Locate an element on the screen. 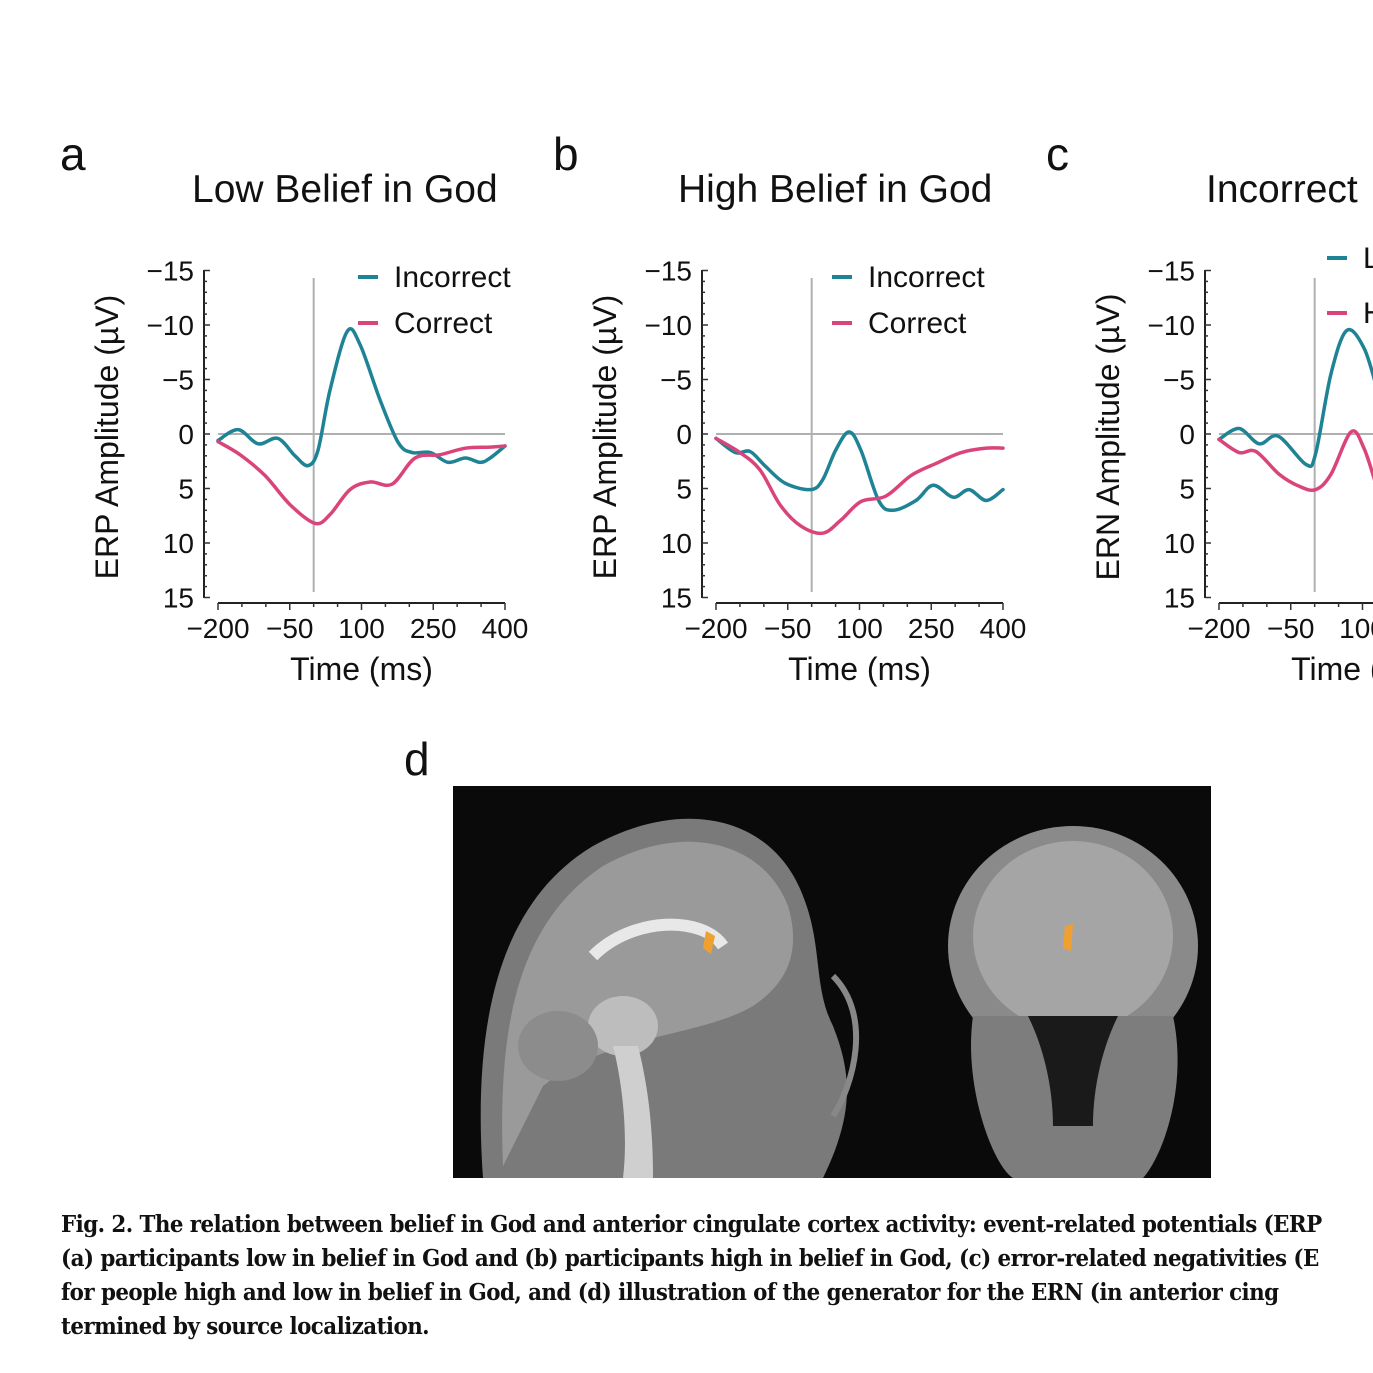  mri-illustration is located at coordinates (839, 998).